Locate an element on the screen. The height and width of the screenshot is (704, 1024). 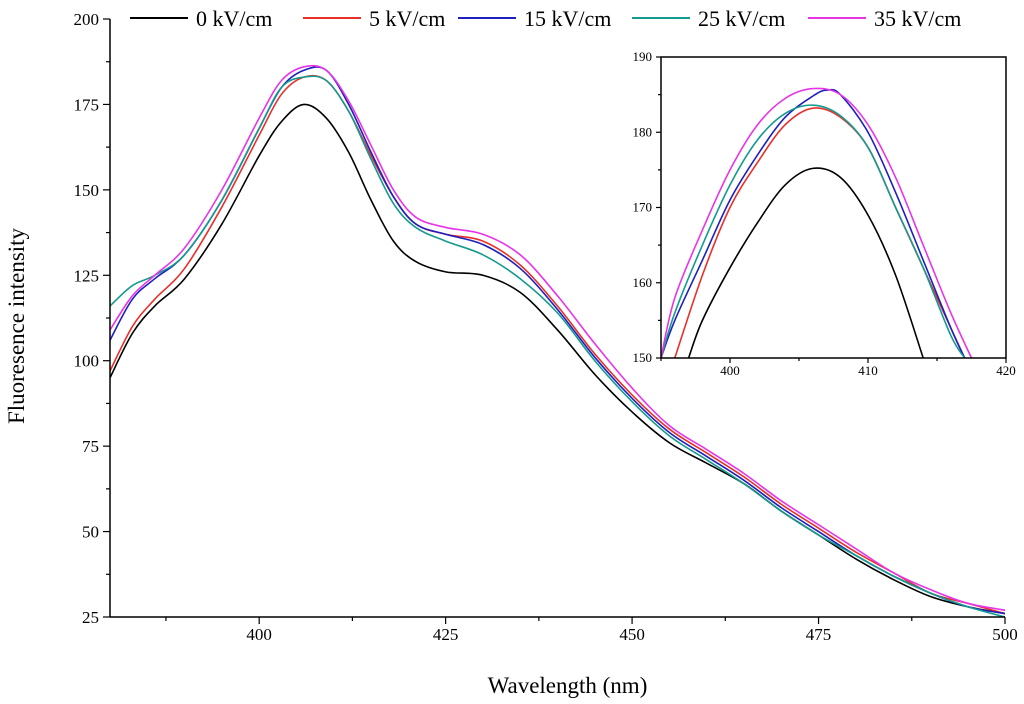
inset-x-tick-label: 400 is located at coordinates (730, 370).